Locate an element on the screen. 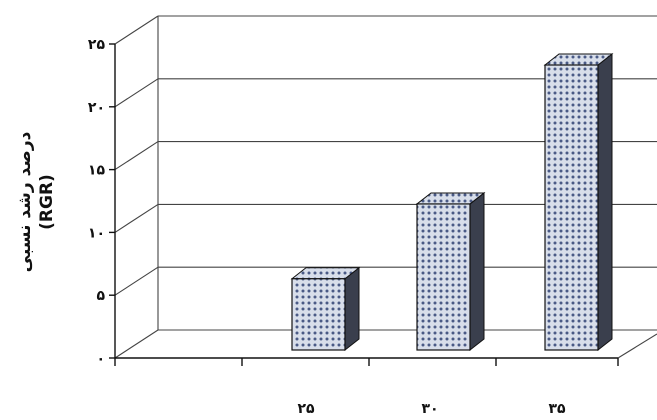 The width and height of the screenshot is (657, 420). floor-right-edge is located at coordinates (637, 346).